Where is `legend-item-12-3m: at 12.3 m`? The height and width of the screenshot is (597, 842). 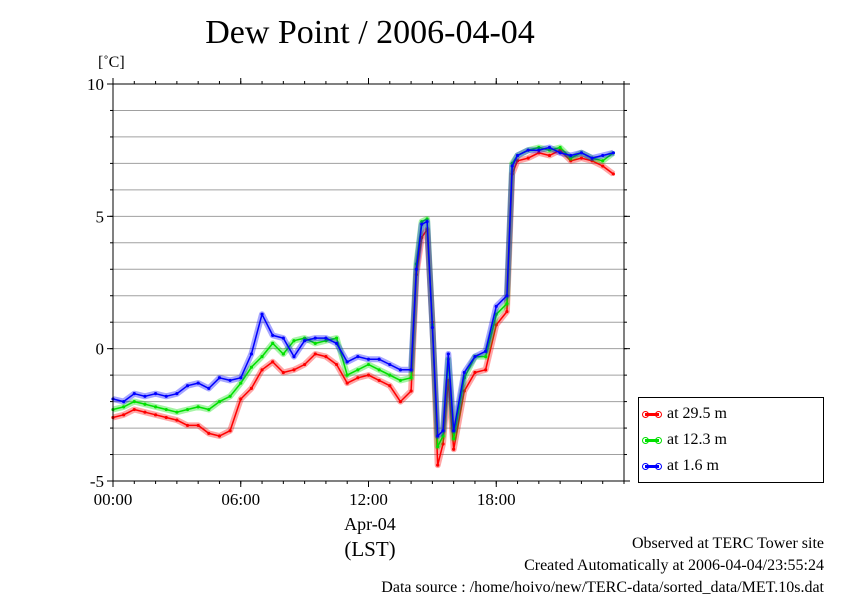
legend-item-12-3m: at 12.3 m is located at coordinates (684, 440).